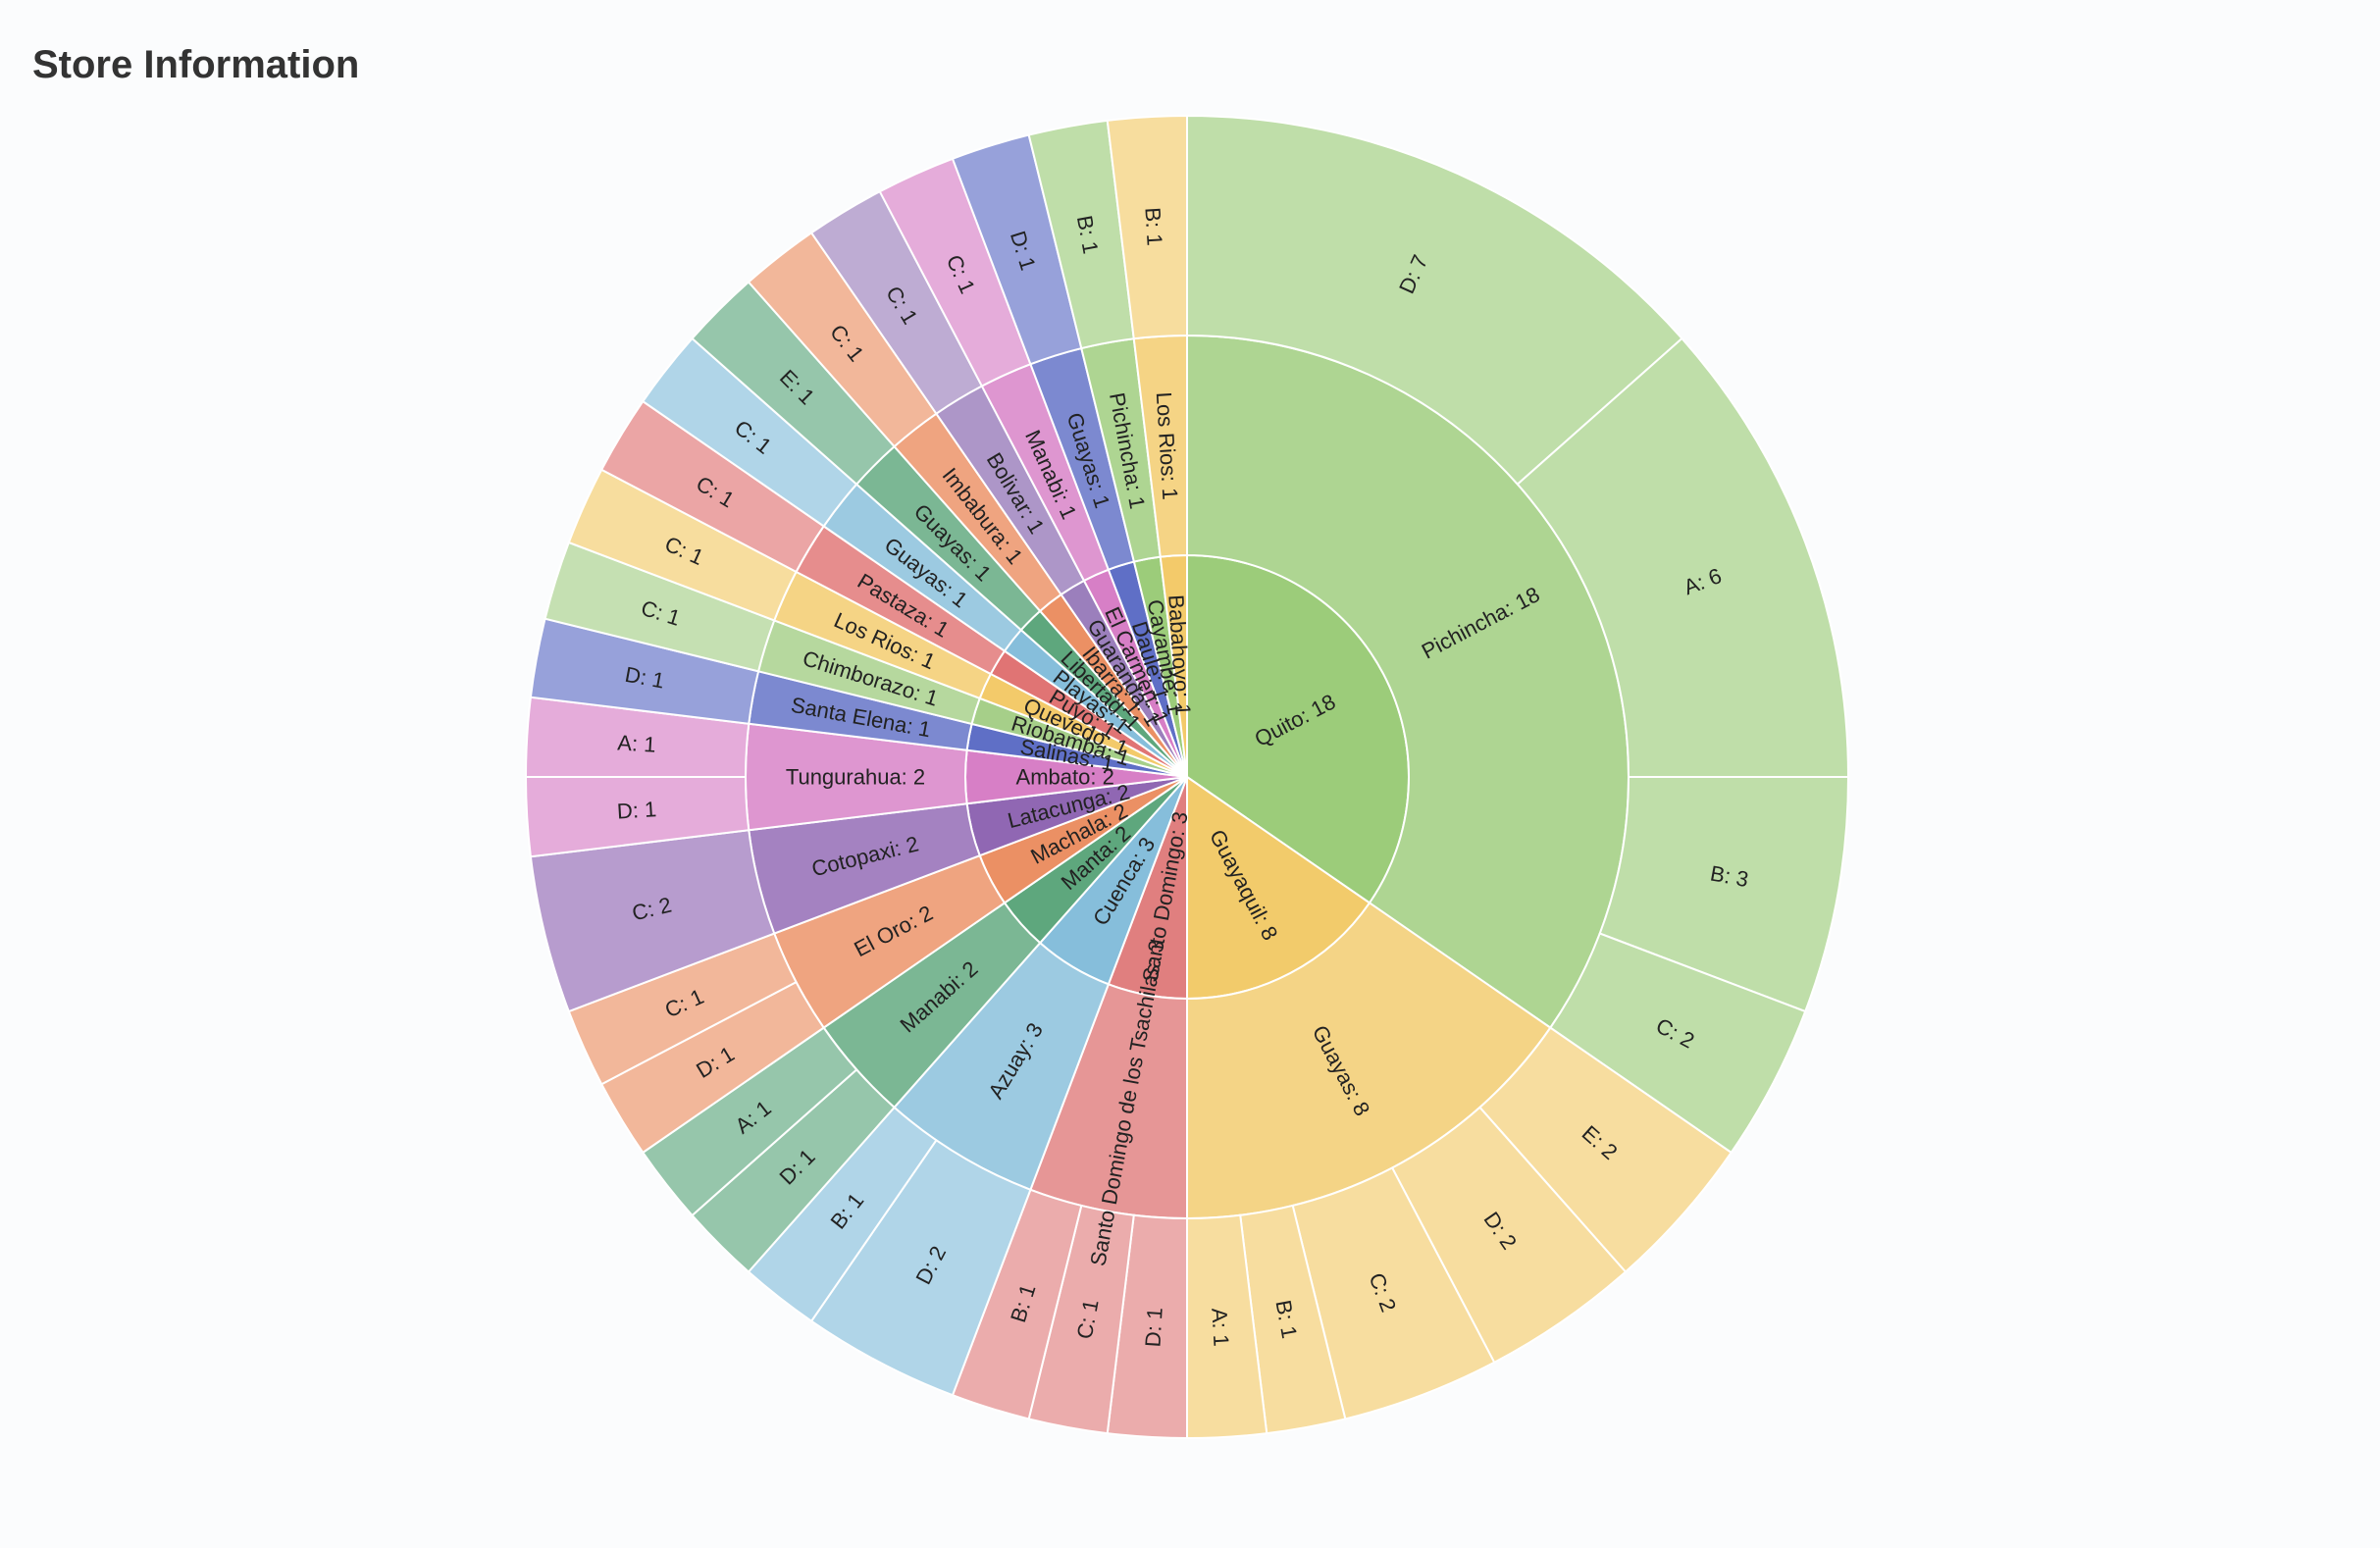 The height and width of the screenshot is (1548, 2380). I want to click on sunburst-label-guayaquil-guayas-0-a-4: A: 1, so click(1220, 1328).